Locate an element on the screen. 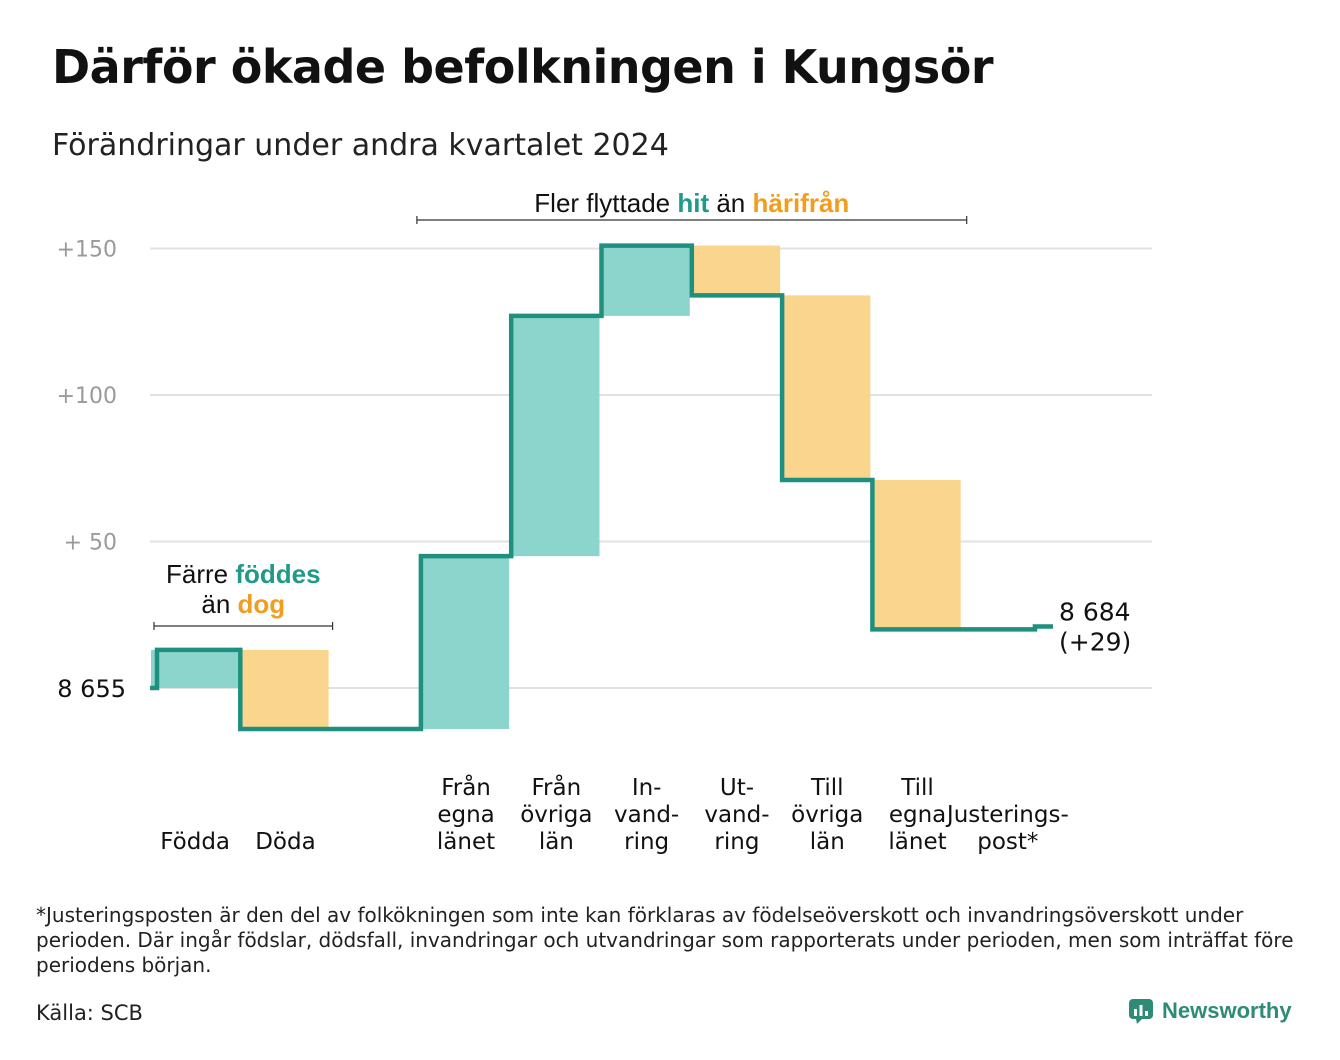 The image size is (1340, 1060). annotation-span: föddes is located at coordinates (277, 574).